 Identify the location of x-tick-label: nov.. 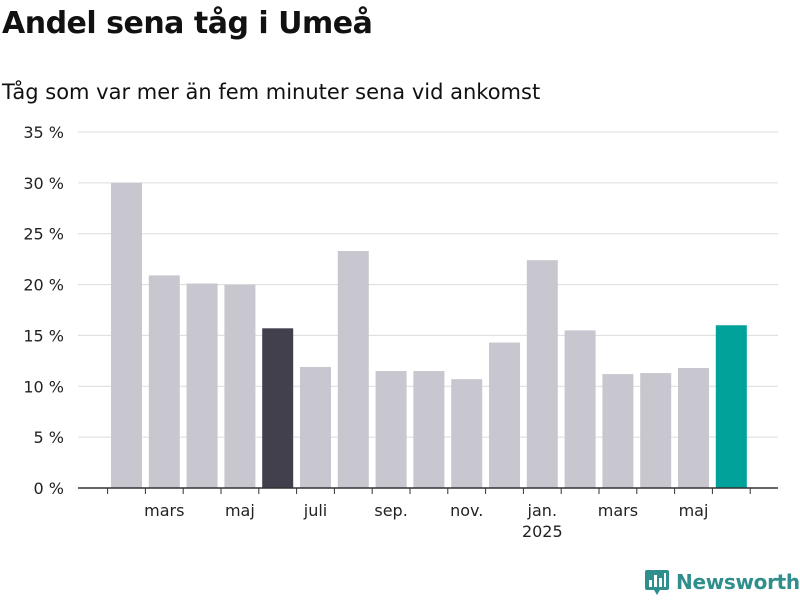
(466, 510).